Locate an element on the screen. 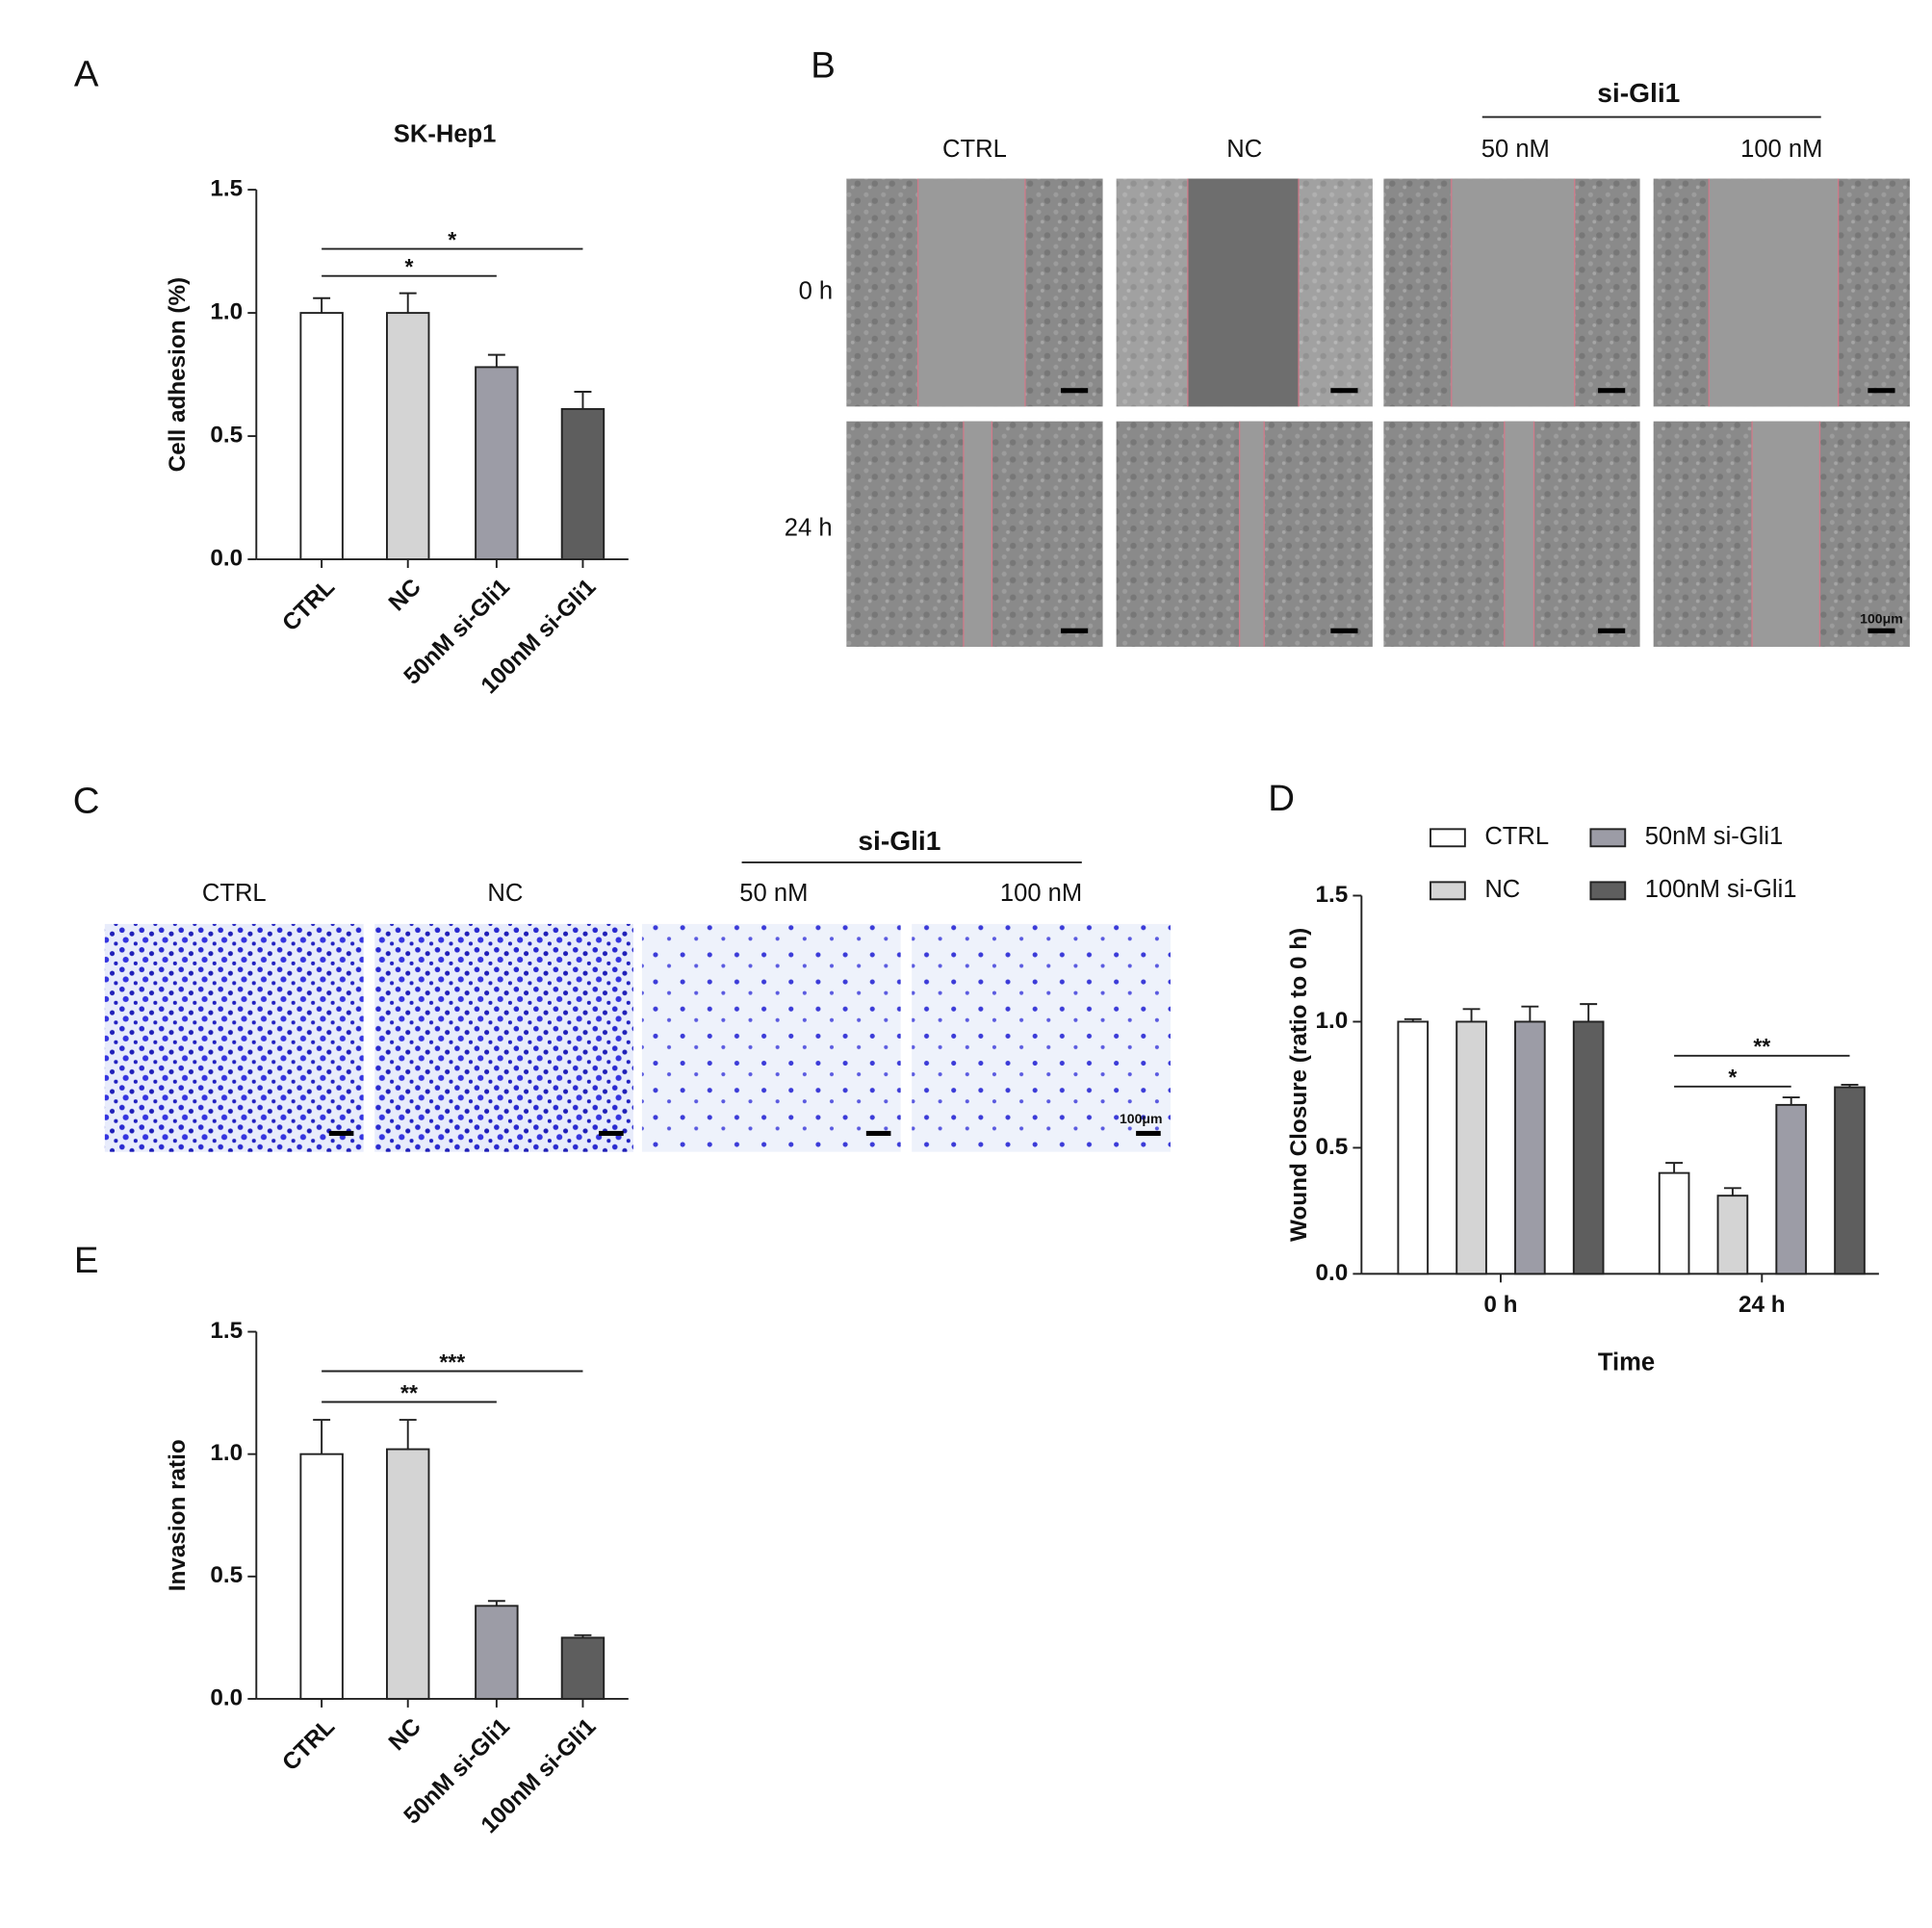 This screenshot has height=1928, width=1932. panel-label: D is located at coordinates (1281, 799).